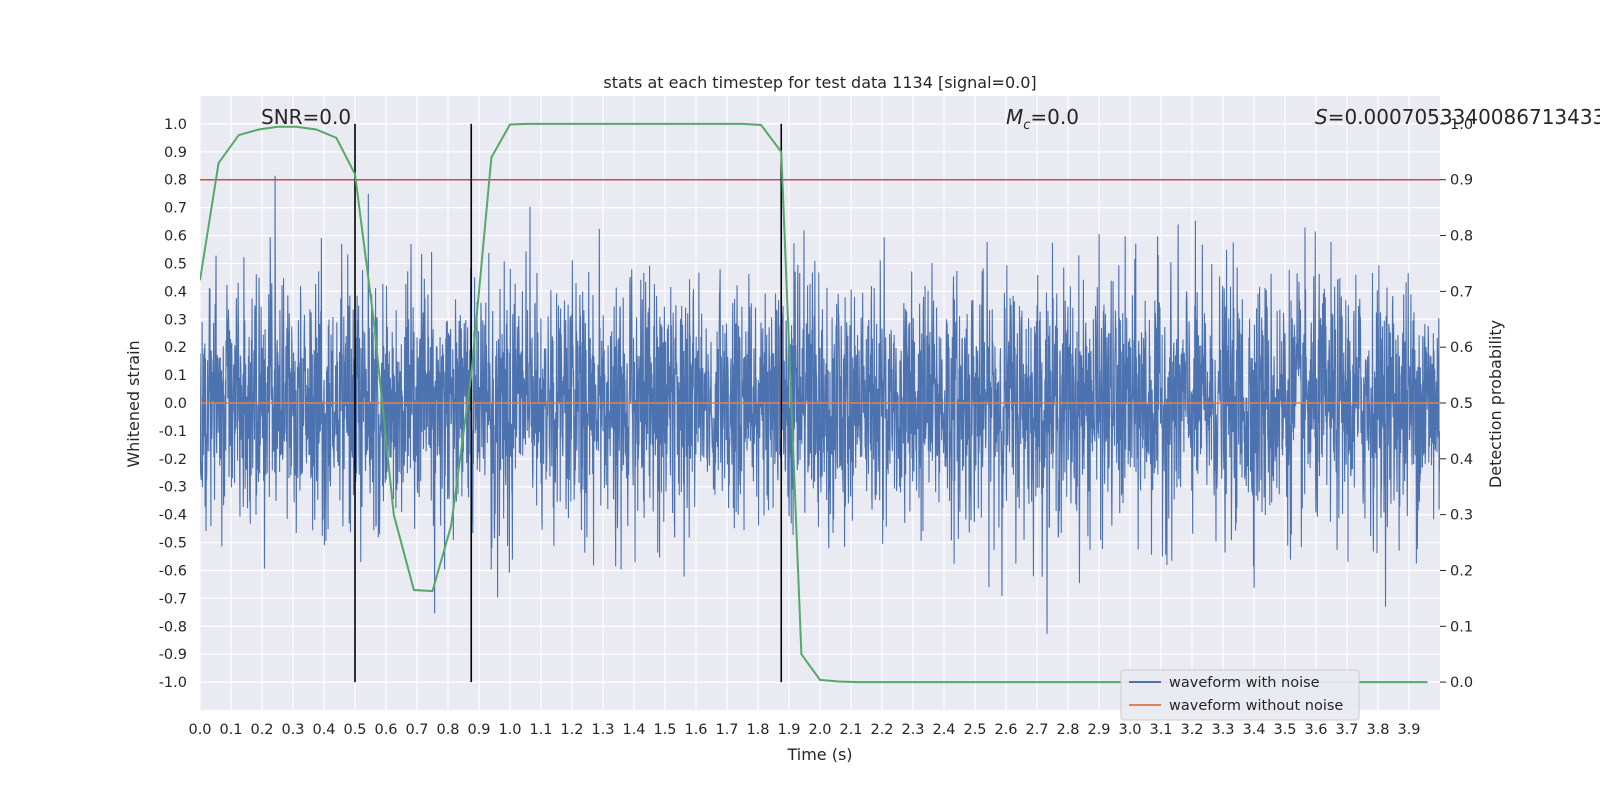 The height and width of the screenshot is (800, 1600). Describe the element at coordinates (757, 730) in the screenshot. I see `x-tick-label: 1.8` at that location.